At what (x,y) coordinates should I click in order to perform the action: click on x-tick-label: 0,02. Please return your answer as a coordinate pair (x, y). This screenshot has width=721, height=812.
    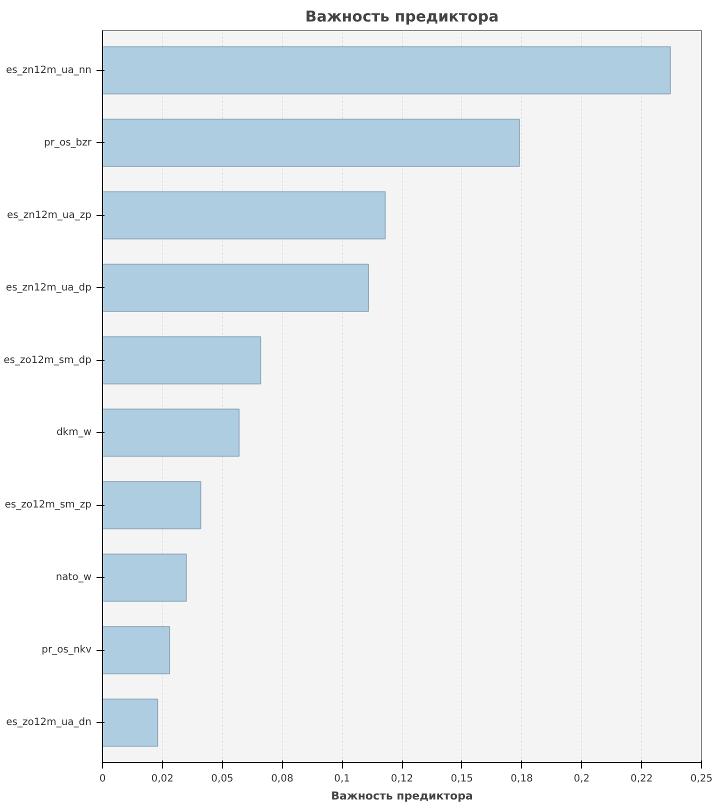
    Looking at the image, I should click on (162, 779).